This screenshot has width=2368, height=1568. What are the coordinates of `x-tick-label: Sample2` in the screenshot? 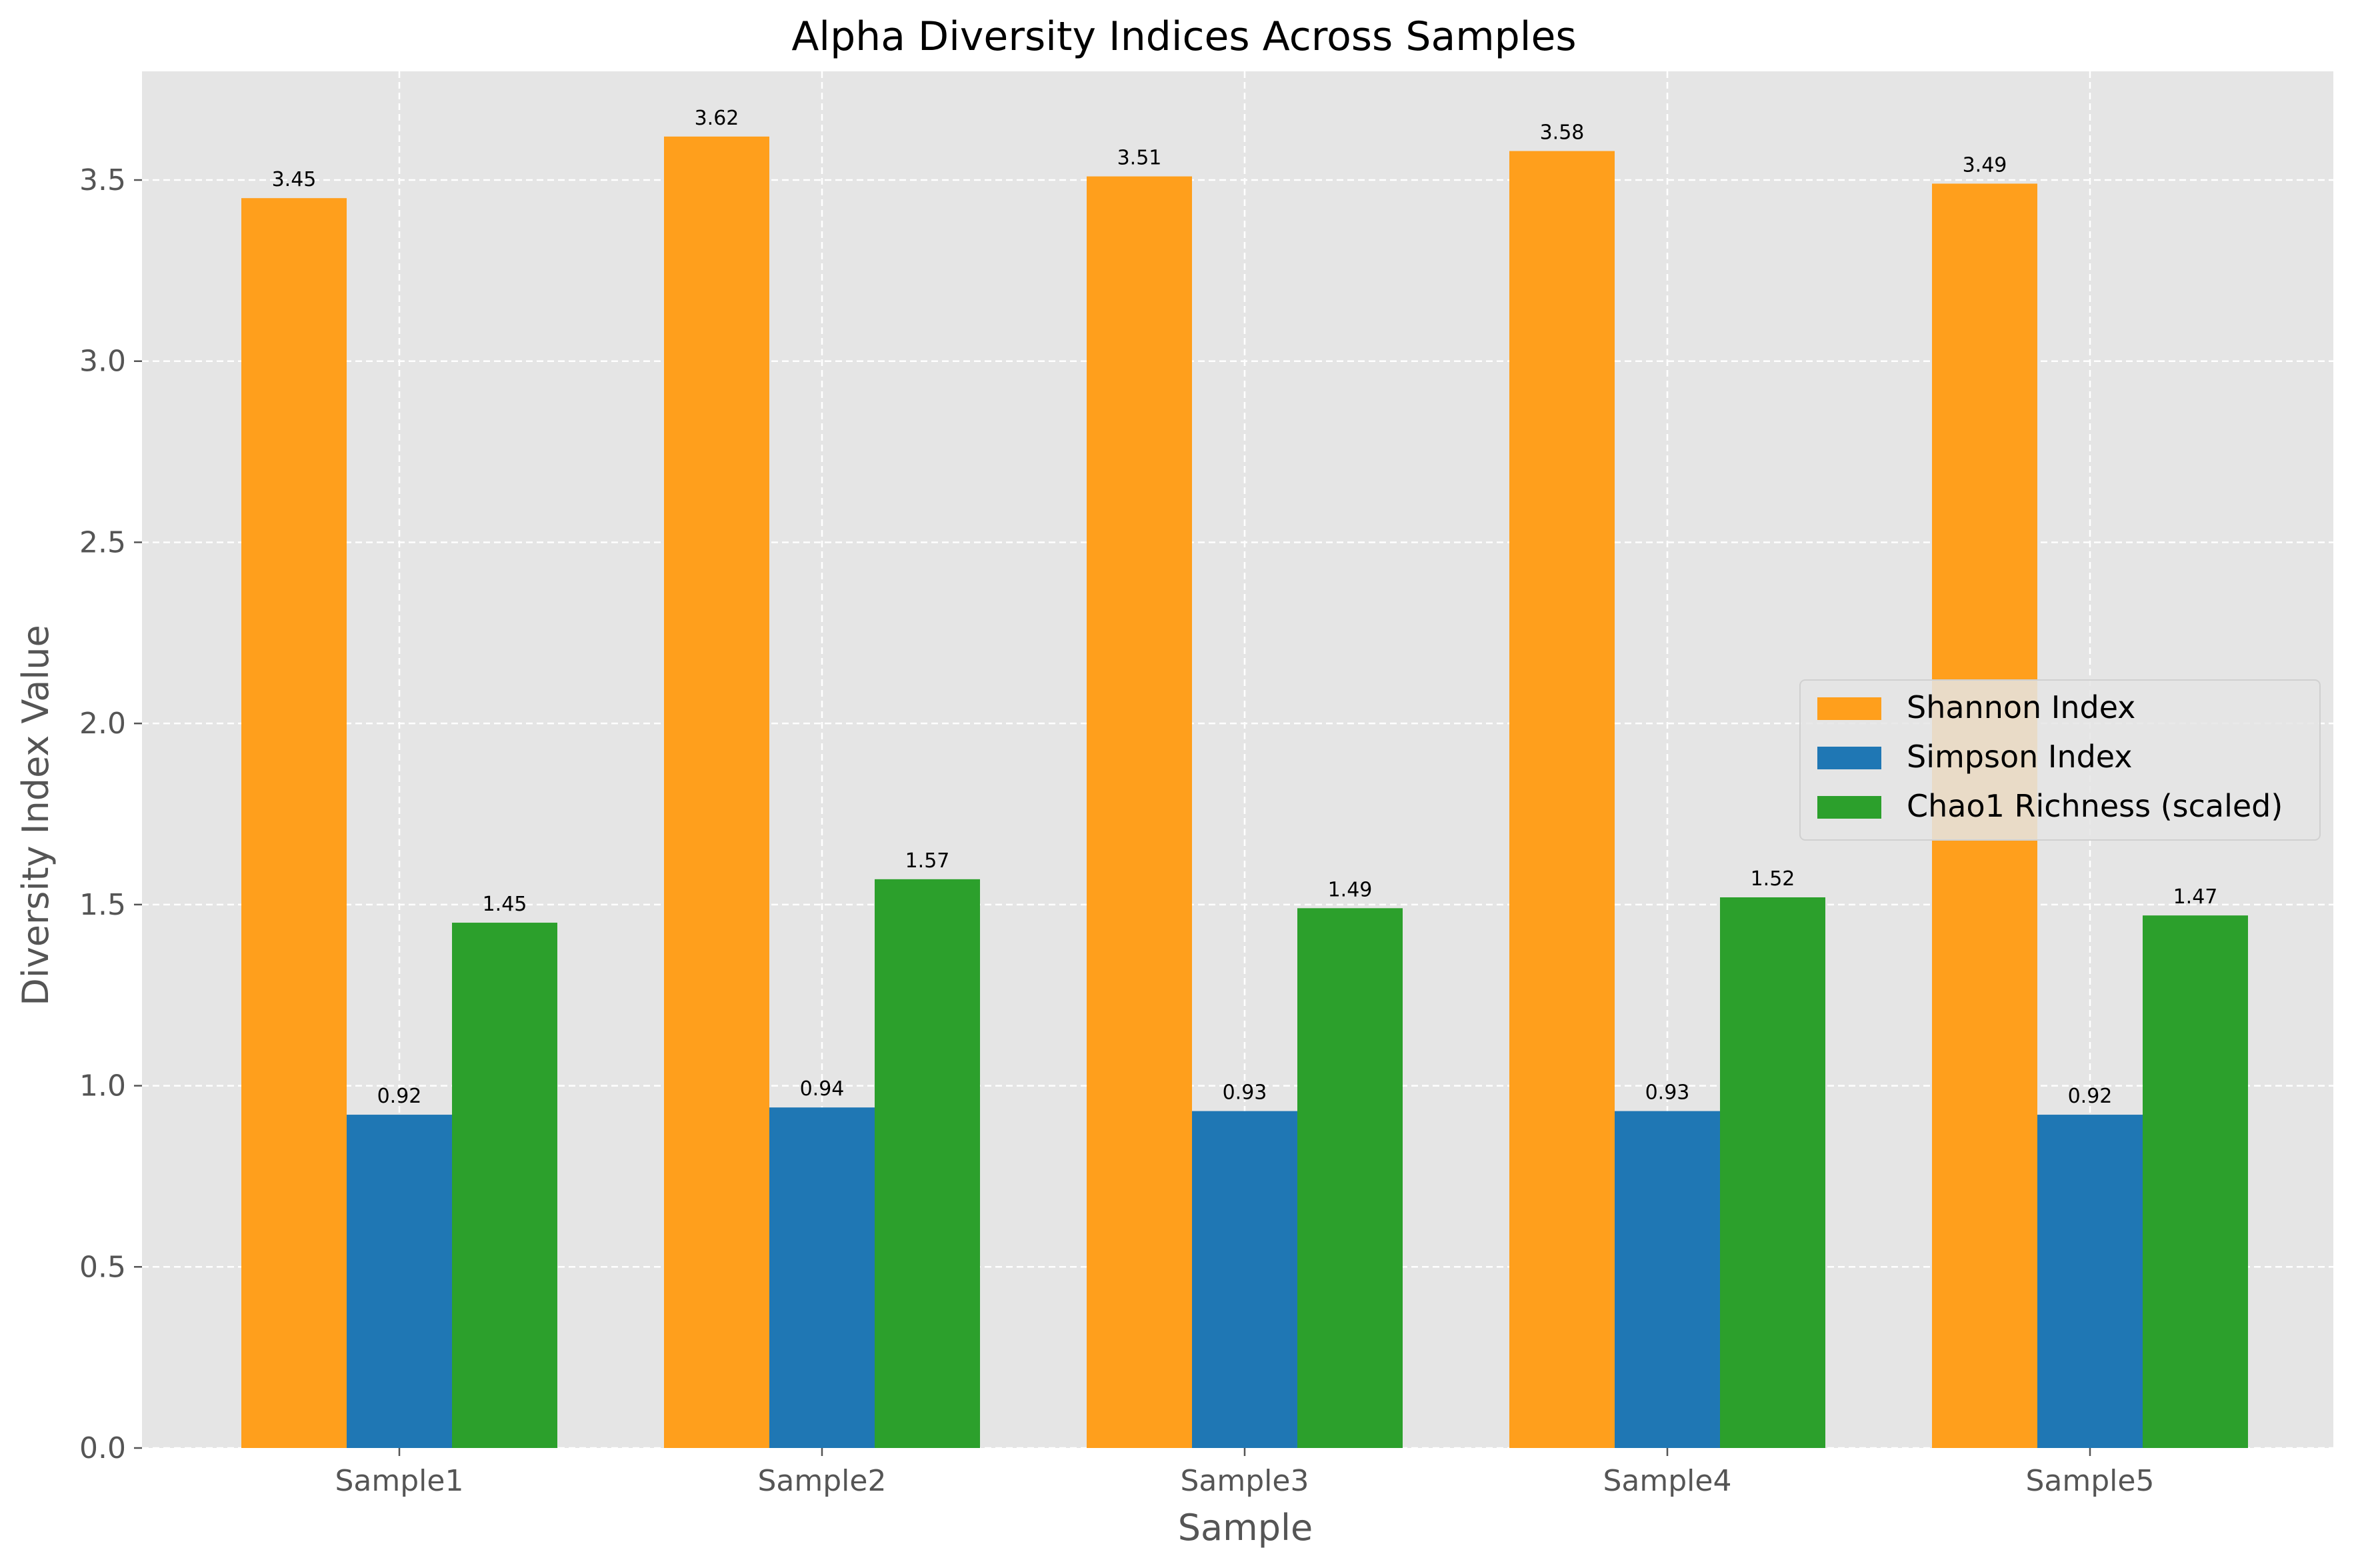 It's located at (822, 1481).